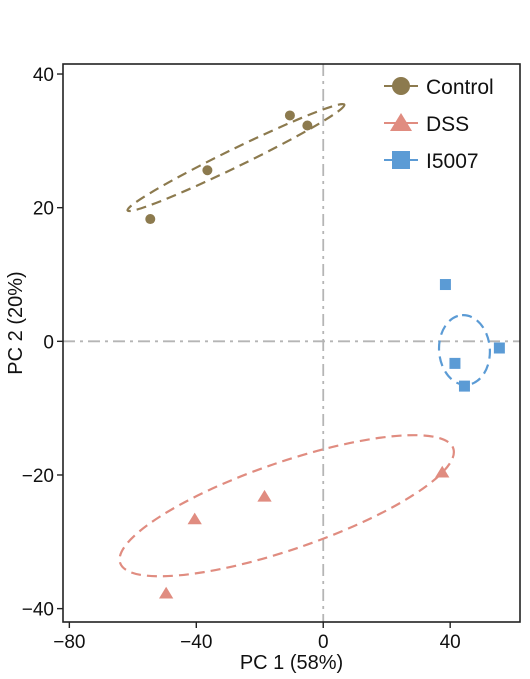 The width and height of the screenshot is (530, 679). I want to click on legend-item-dss: DSS, so click(426, 124).